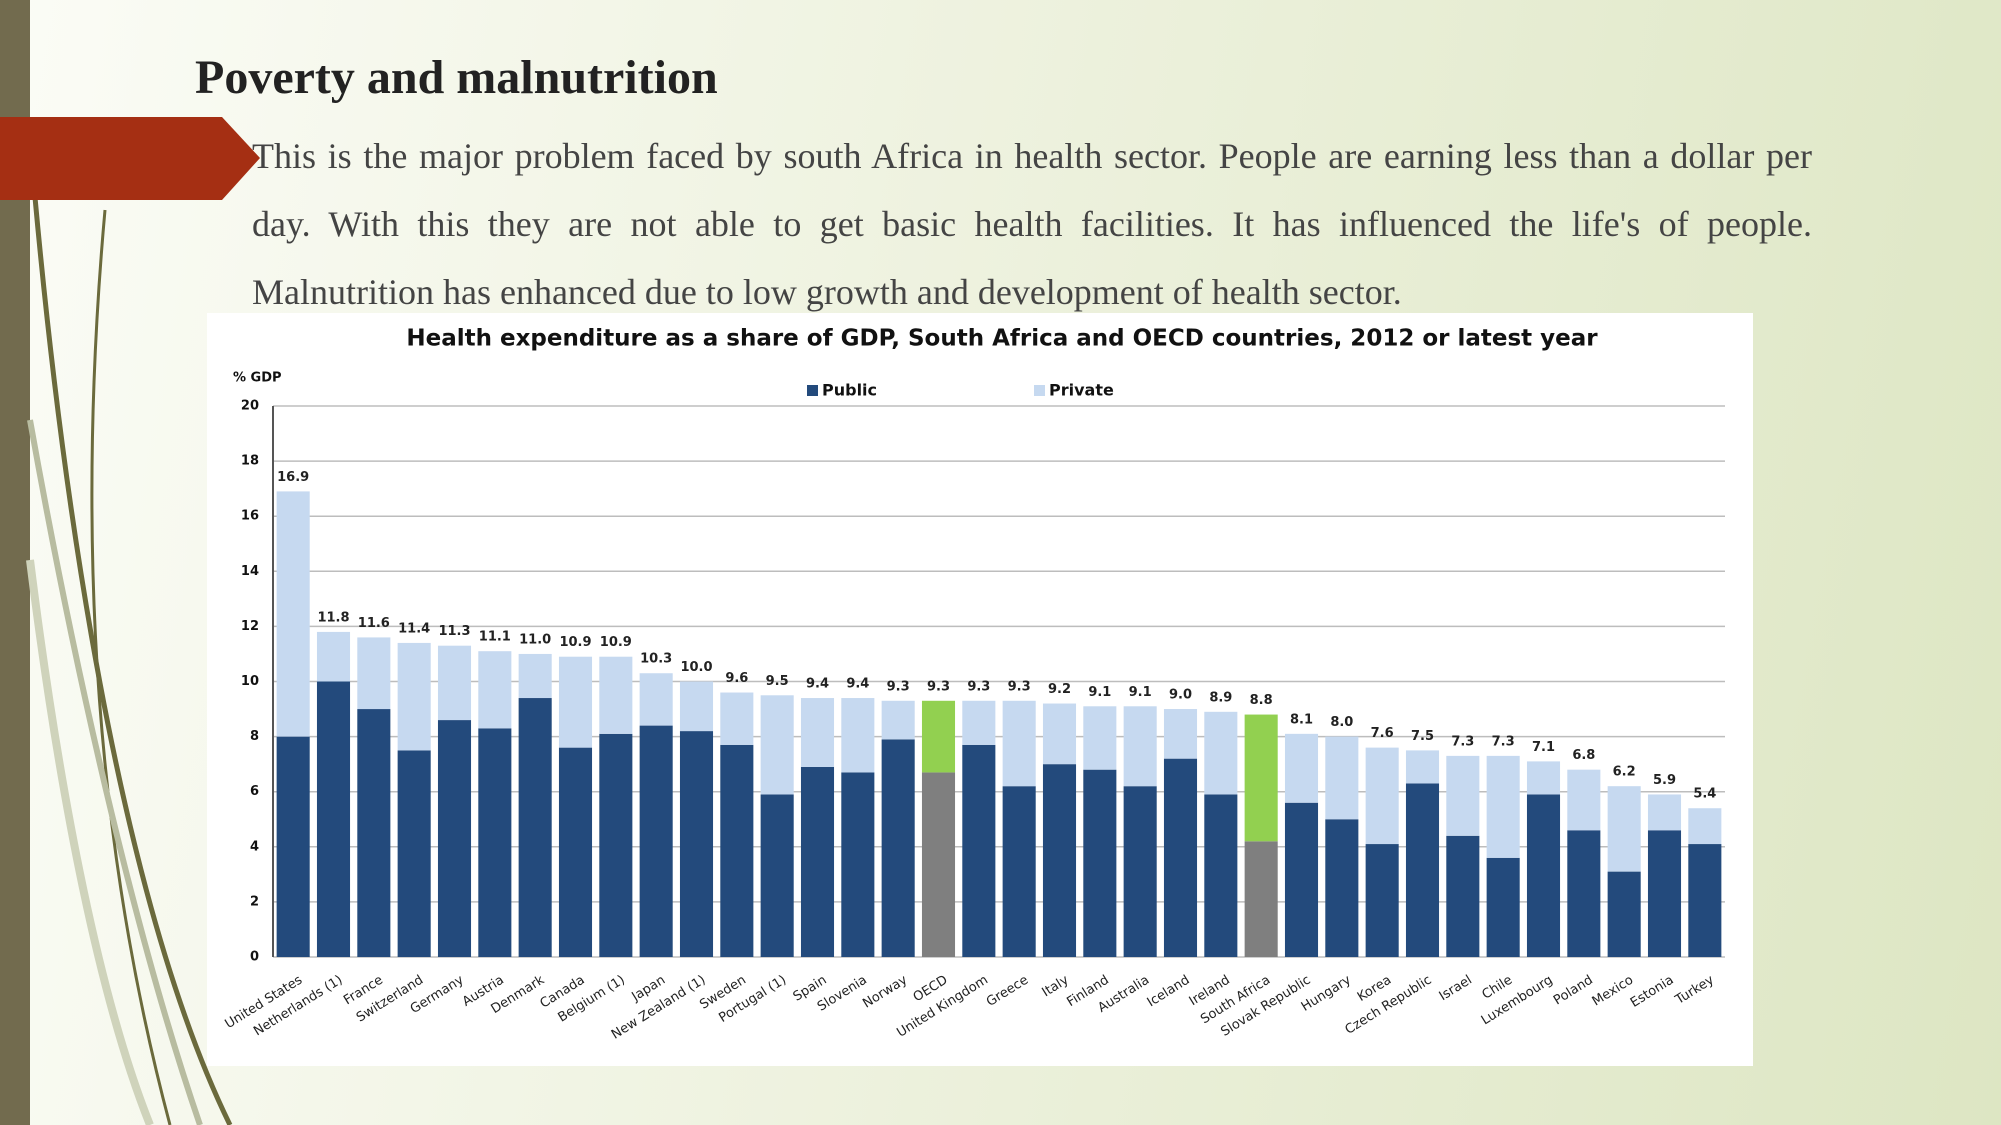  What do you see at coordinates (1624, 772) in the screenshot?
I see `total-label: 6.2` at bounding box center [1624, 772].